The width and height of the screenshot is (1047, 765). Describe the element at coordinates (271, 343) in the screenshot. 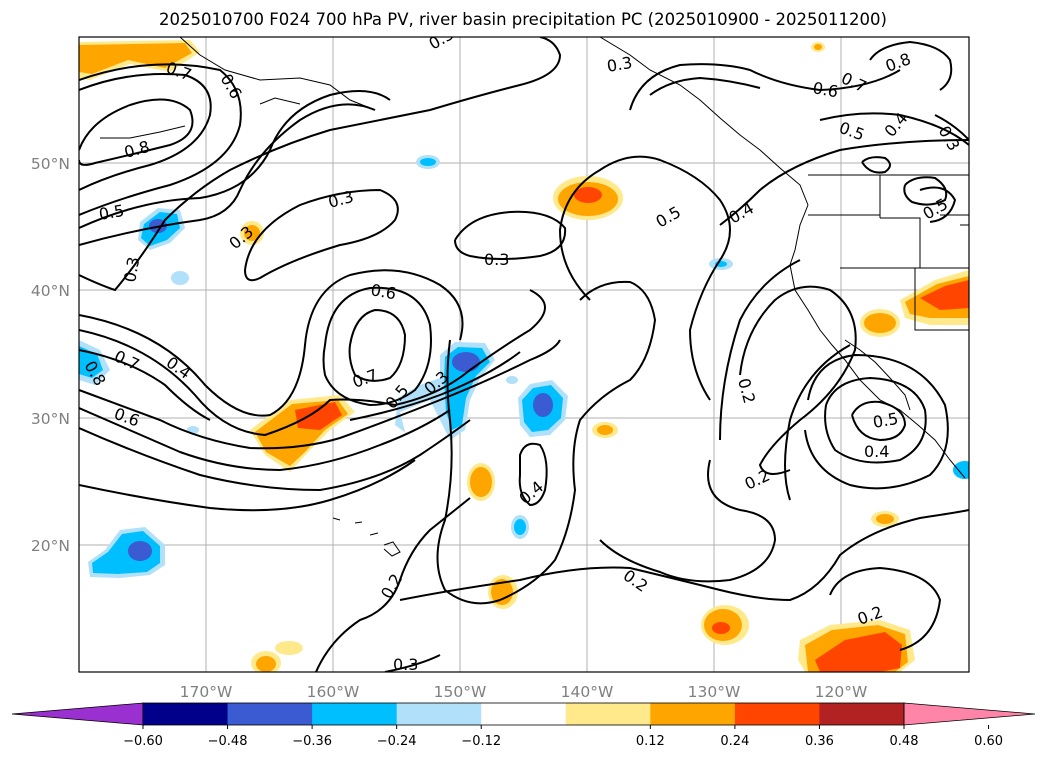

I see `contour-05-band` at that location.